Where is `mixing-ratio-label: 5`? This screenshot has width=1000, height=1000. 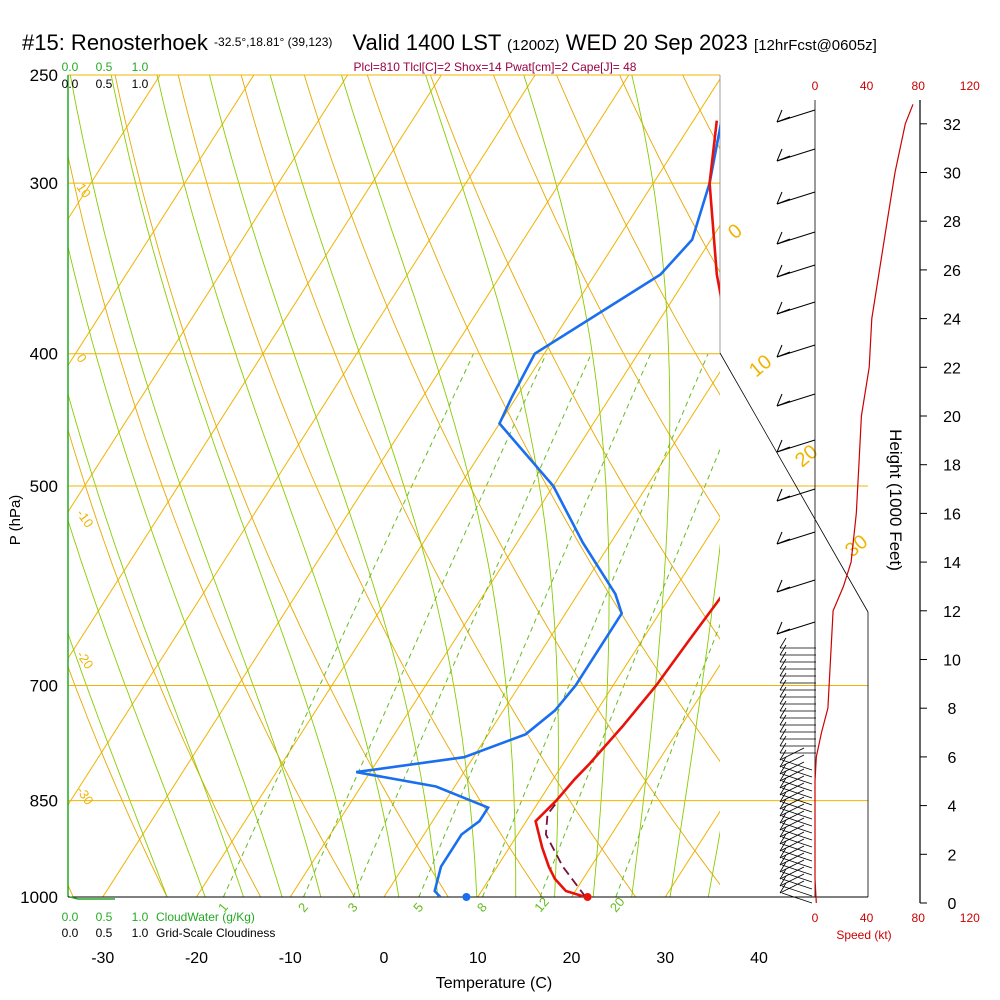 mixing-ratio-label: 5 is located at coordinates (418, 907).